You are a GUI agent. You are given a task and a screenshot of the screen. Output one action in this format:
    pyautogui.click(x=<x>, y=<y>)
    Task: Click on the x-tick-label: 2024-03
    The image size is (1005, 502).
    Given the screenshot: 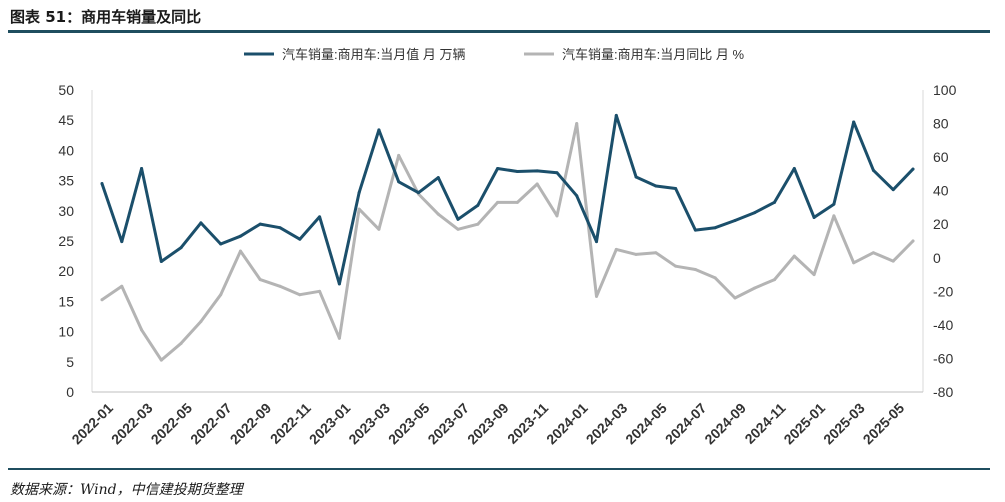 What is the action you would take?
    pyautogui.click(x=607, y=424)
    